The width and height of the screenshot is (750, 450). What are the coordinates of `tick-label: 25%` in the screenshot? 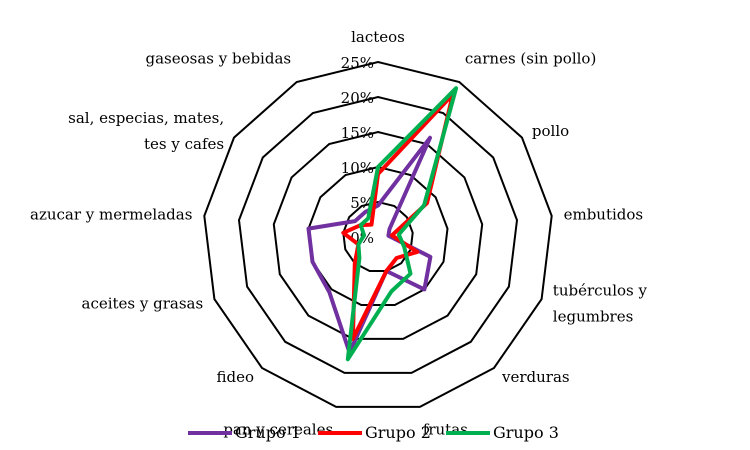 It's located at (357, 63).